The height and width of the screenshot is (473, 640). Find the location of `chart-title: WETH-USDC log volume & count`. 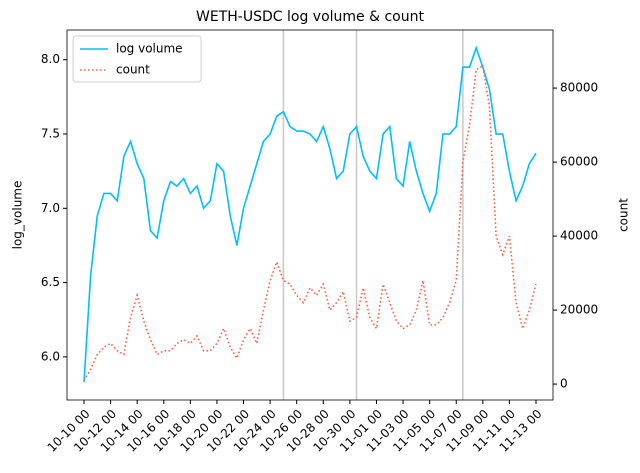

chart-title: WETH-USDC log volume & count is located at coordinates (310, 17).